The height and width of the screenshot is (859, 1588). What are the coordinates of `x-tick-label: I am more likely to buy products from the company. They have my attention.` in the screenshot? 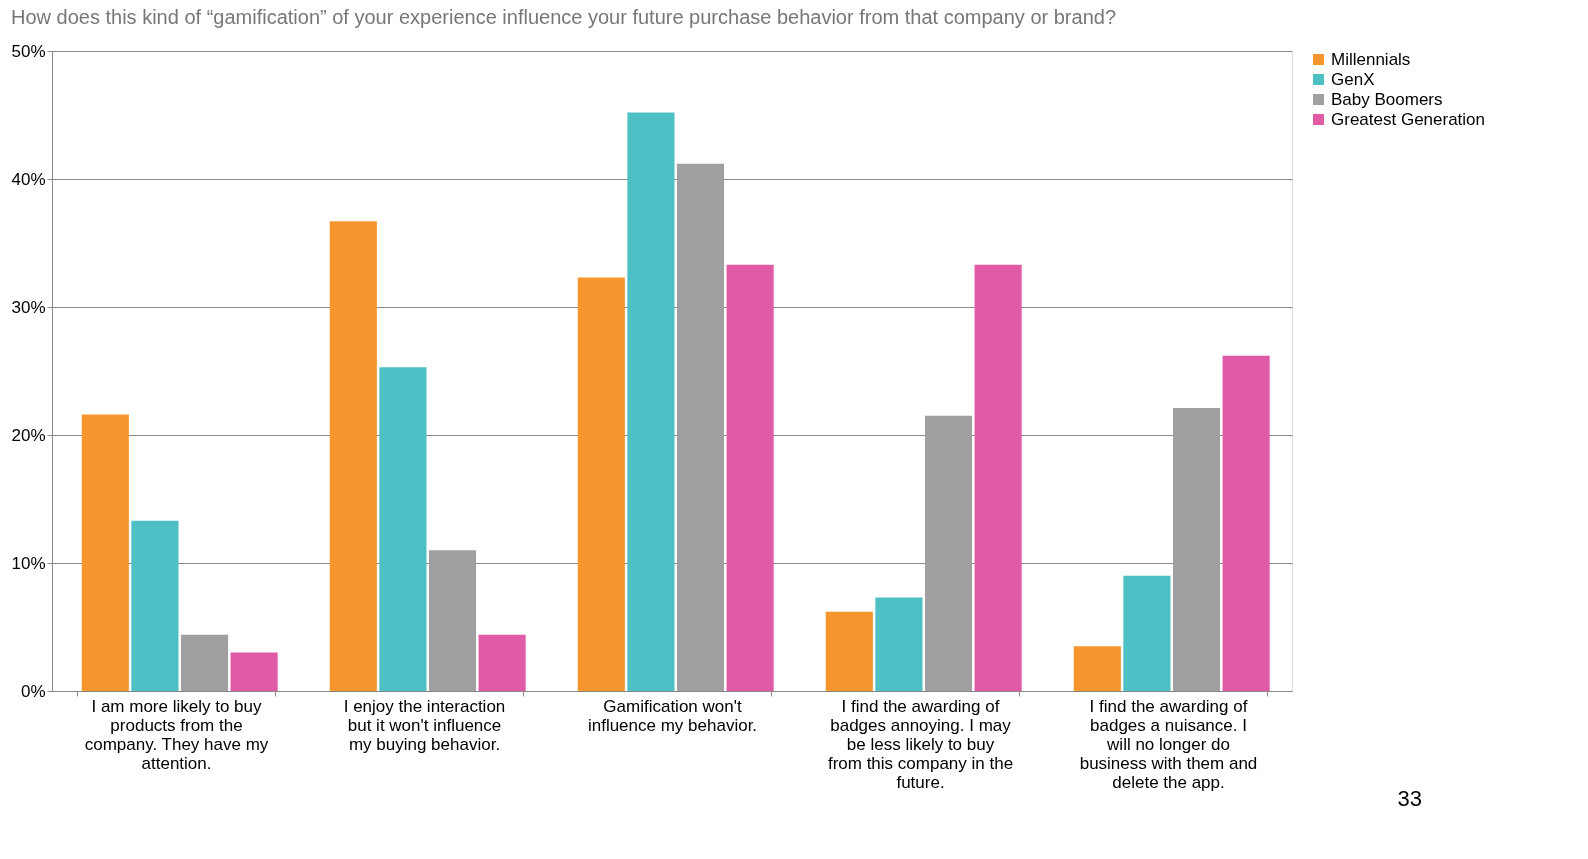 It's located at (176, 734).